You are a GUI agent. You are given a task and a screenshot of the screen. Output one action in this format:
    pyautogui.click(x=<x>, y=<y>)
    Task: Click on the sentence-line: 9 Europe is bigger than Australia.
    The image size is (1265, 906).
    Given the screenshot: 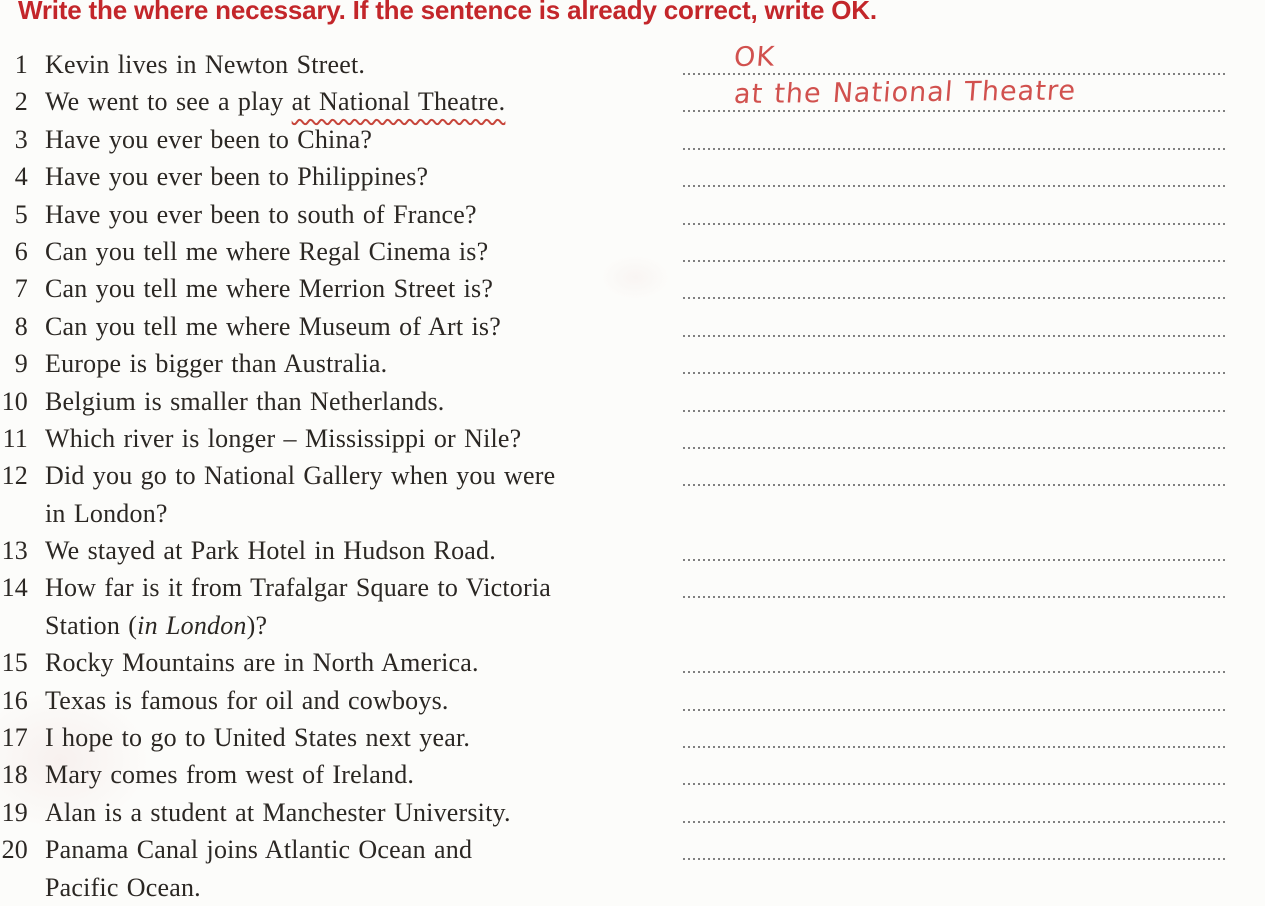 What is the action you would take?
    pyautogui.click(x=632, y=363)
    